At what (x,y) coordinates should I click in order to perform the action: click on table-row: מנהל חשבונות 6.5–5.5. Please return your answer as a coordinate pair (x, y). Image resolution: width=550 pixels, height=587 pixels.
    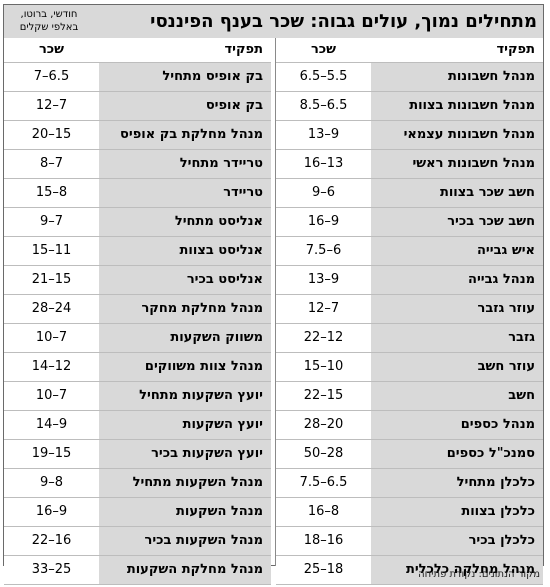
    Looking at the image, I should click on (409, 77).